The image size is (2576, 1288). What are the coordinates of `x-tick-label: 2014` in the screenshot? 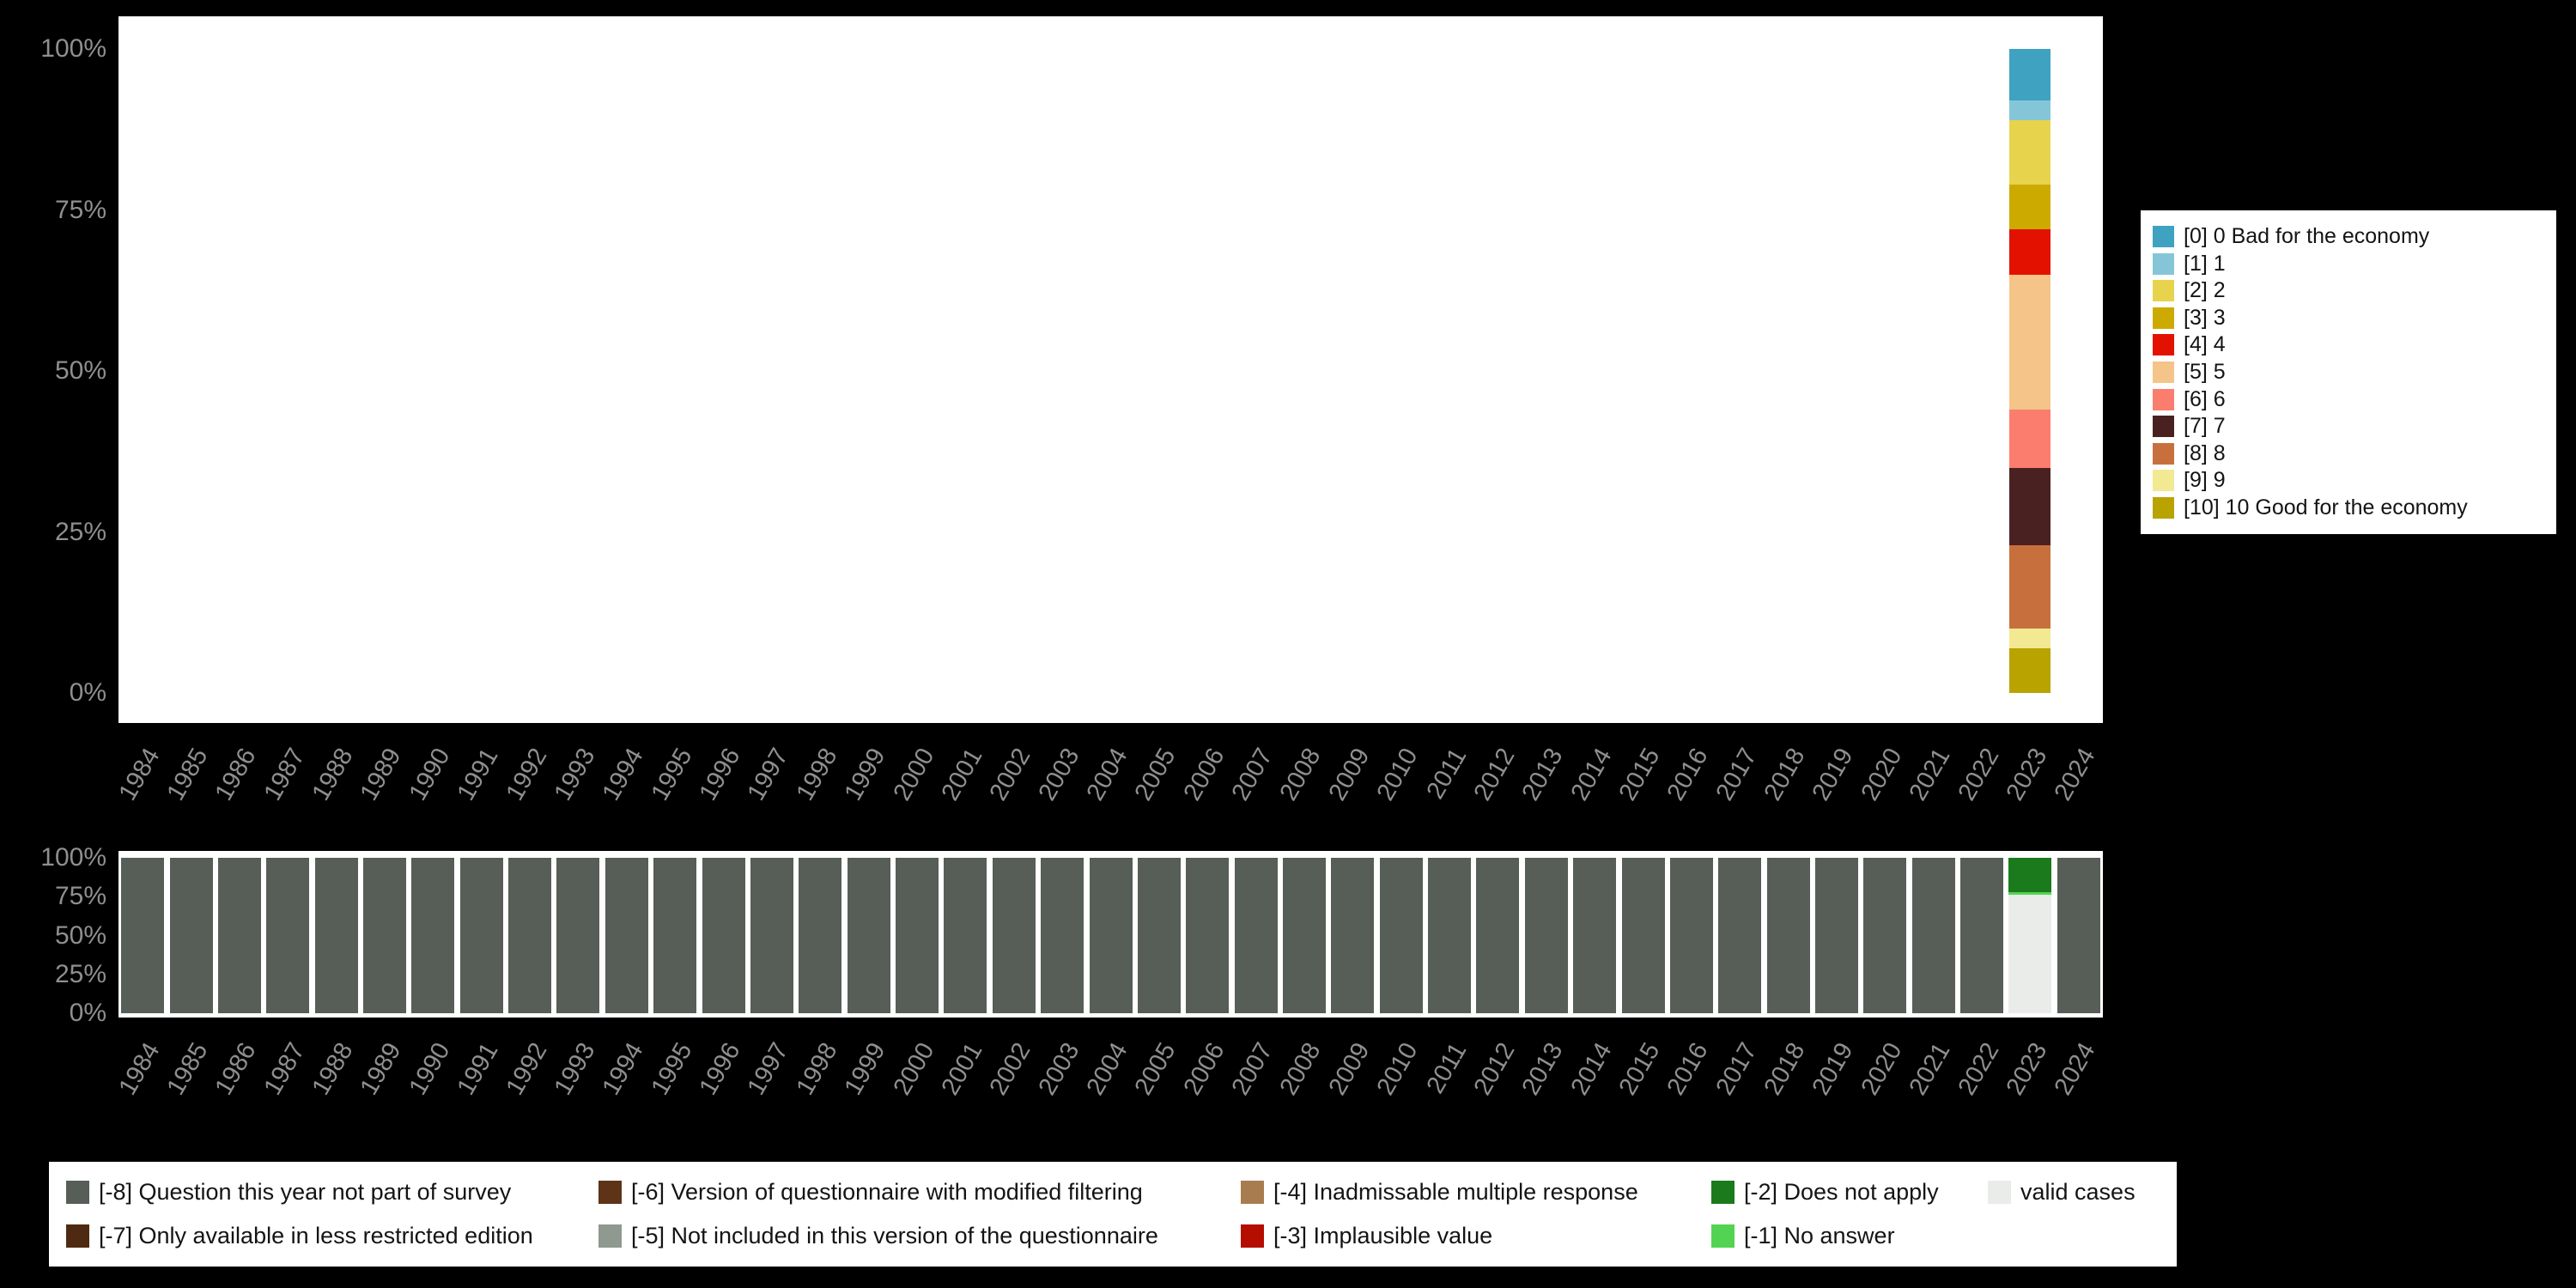 It's located at (1591, 775).